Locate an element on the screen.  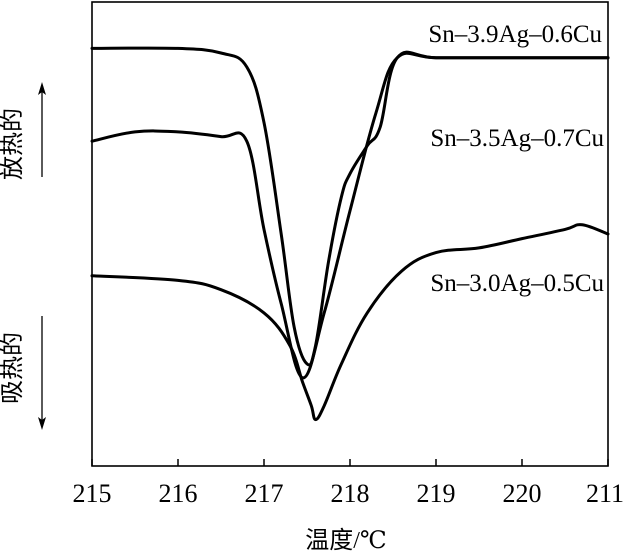
x-axis-title: 温度/℃ is located at coordinates (346, 540).